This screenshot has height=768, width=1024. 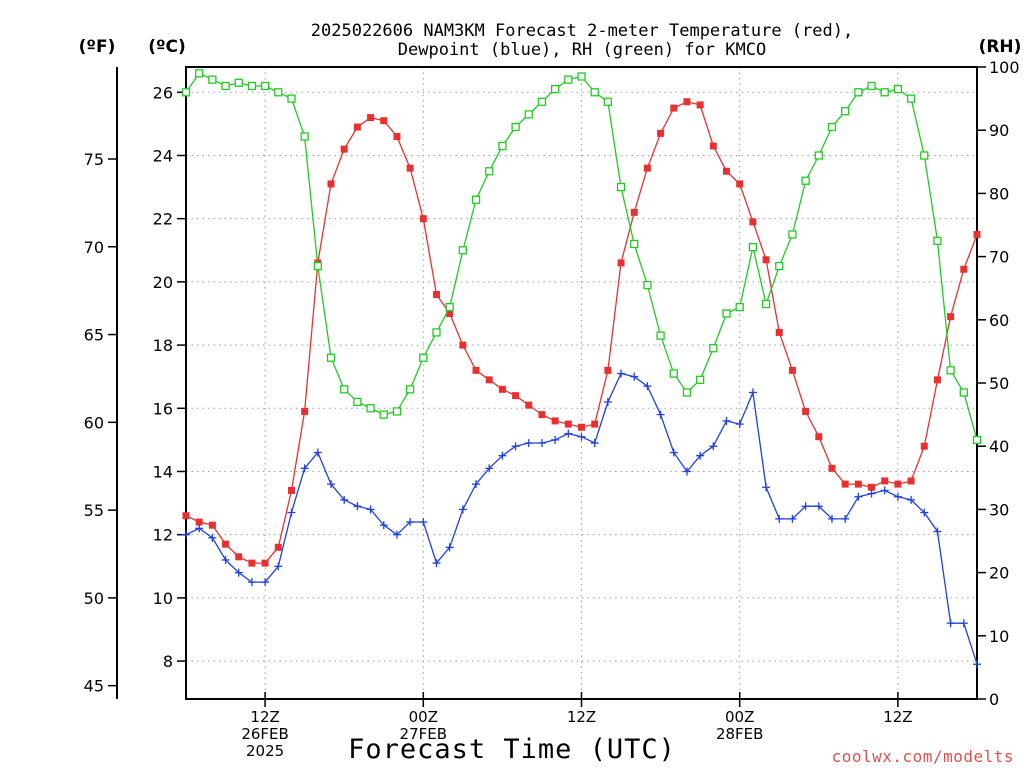 What do you see at coordinates (163, 92) in the screenshot?
I see `celsius-tick-label: 26` at bounding box center [163, 92].